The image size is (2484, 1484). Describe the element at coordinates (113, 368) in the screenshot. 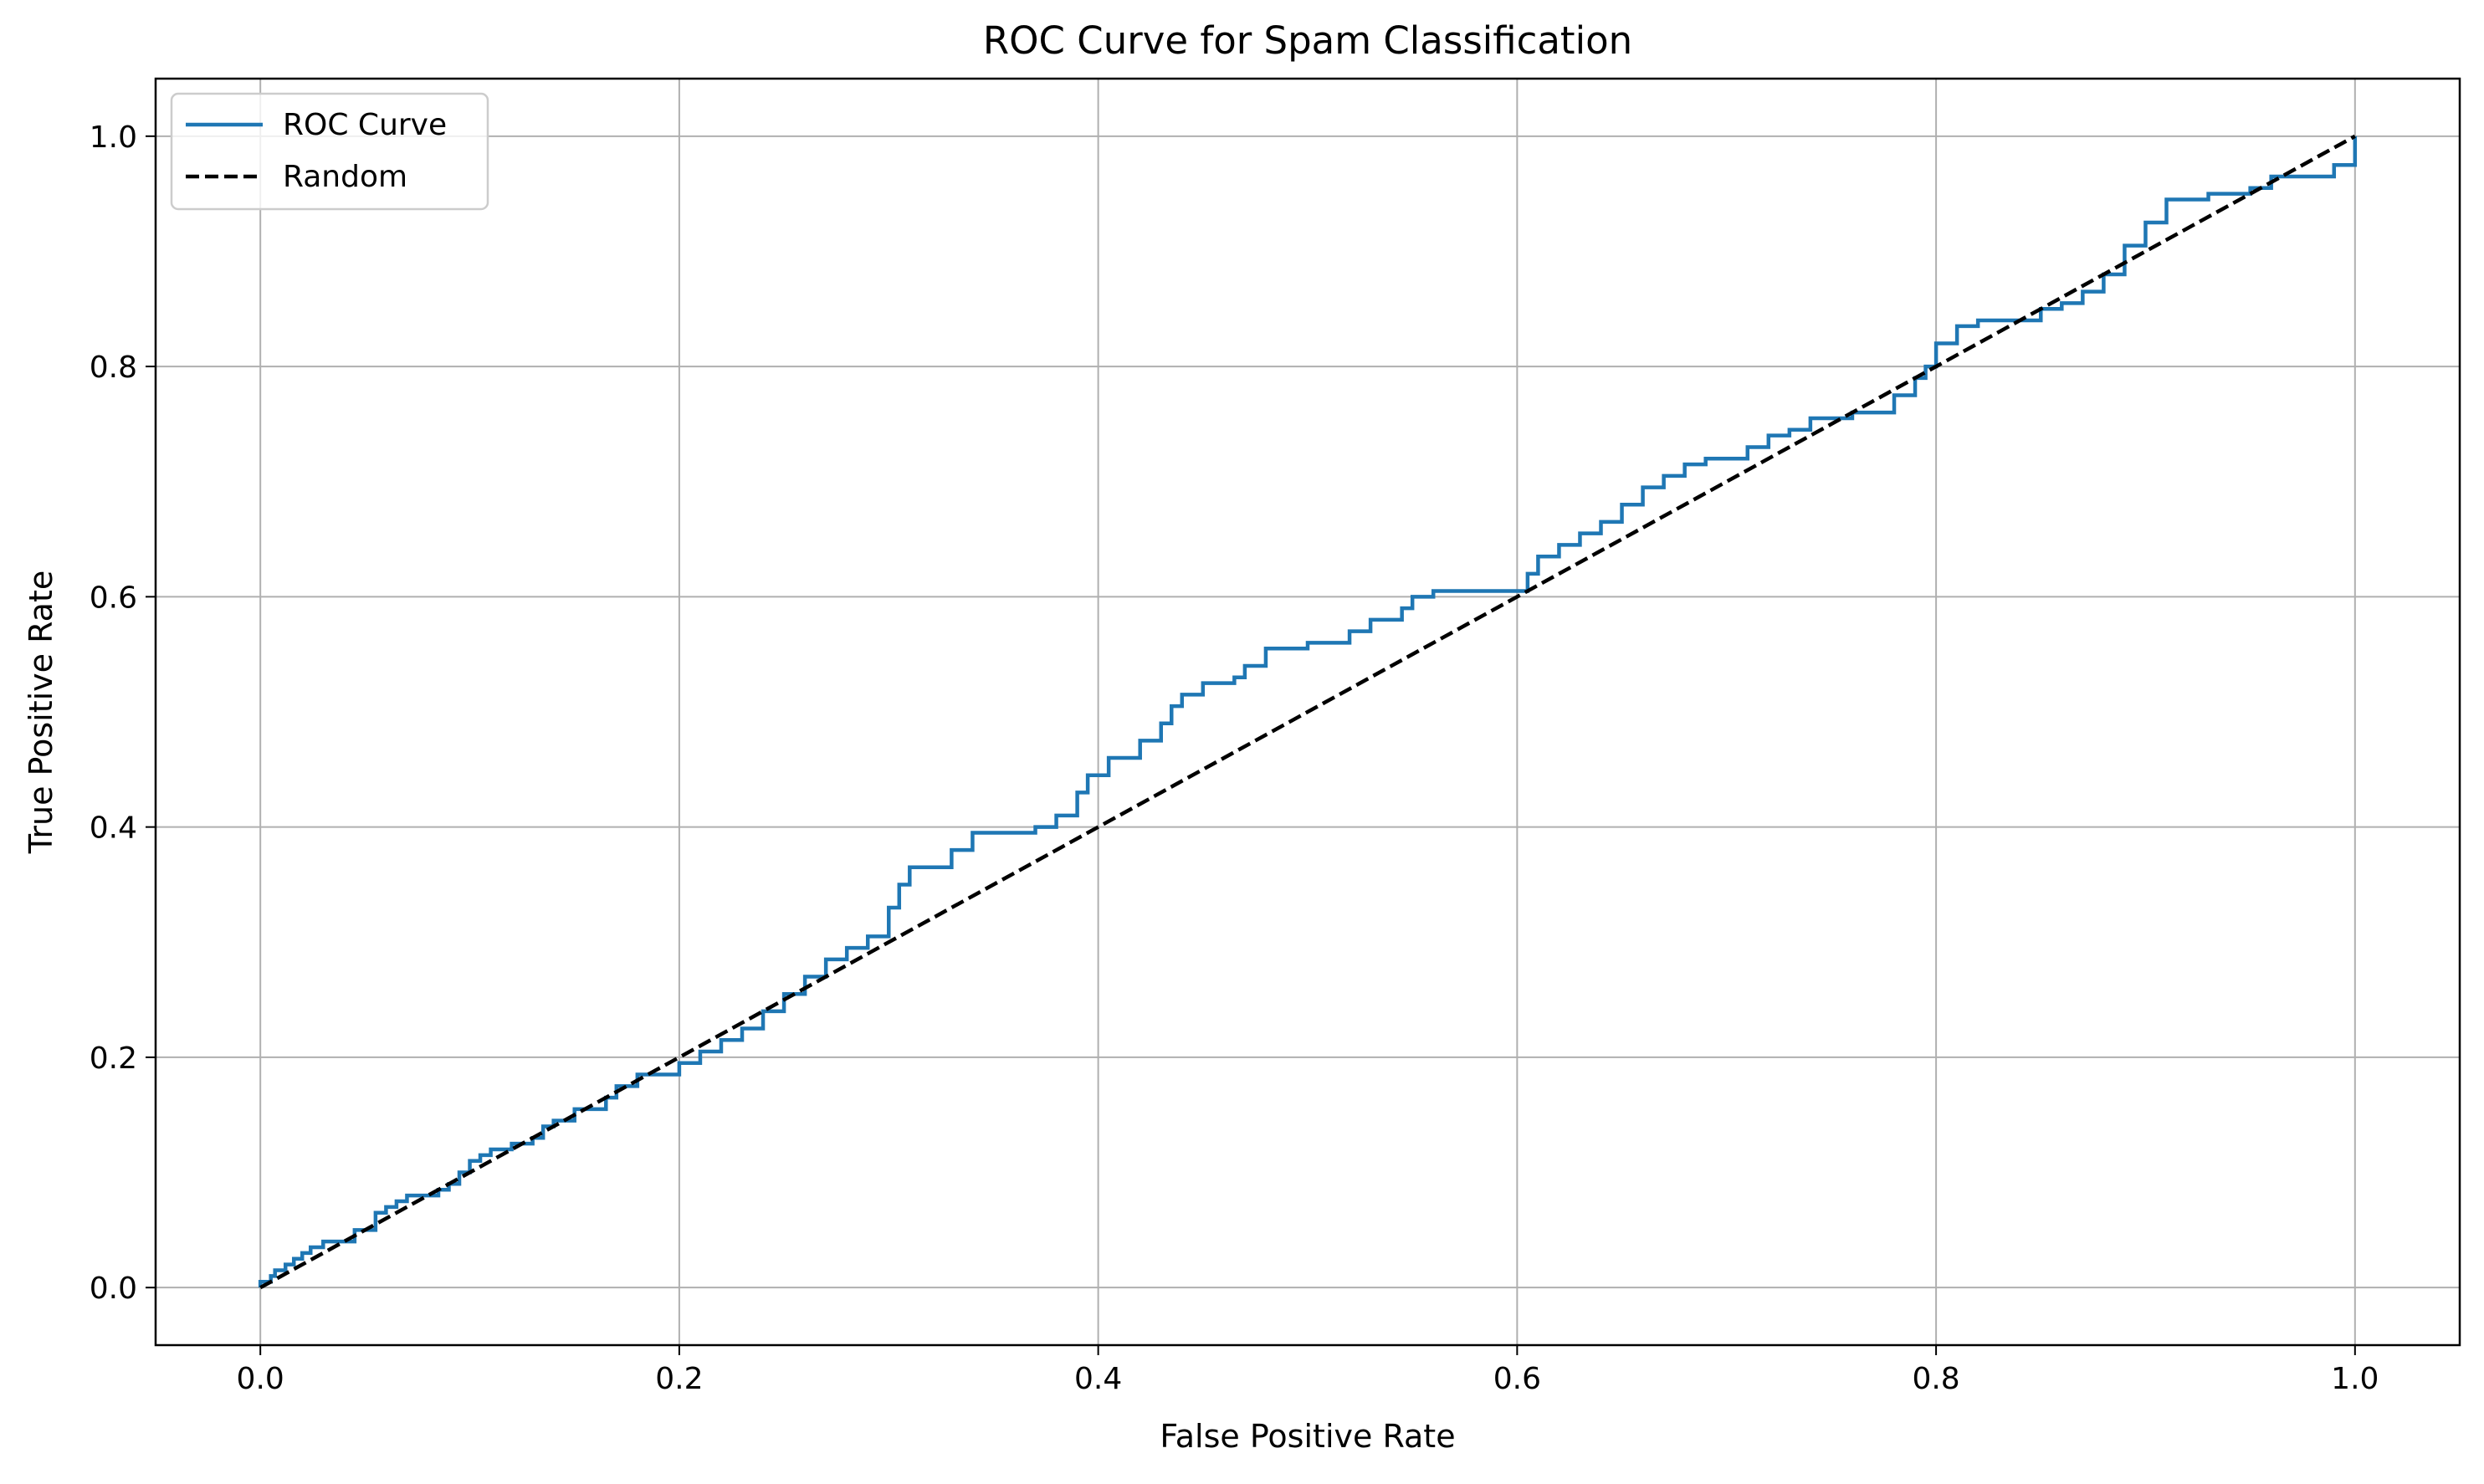

I see `y-tick-label: 0.8` at that location.